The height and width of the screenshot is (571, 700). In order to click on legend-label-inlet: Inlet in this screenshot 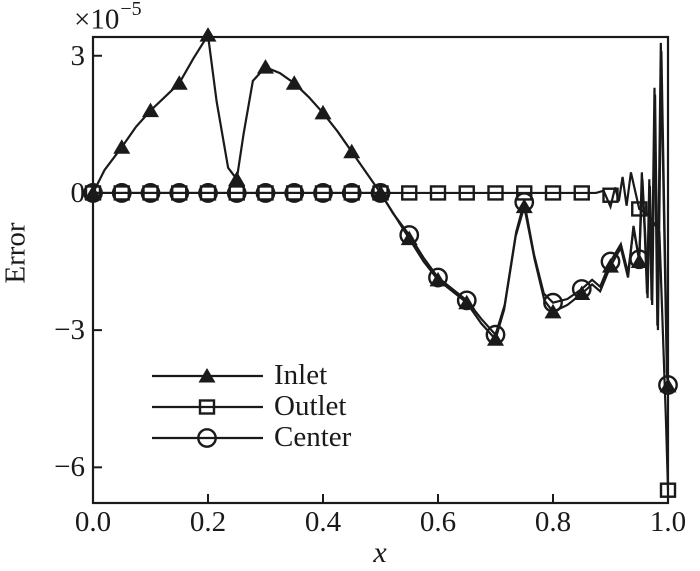, I will do `click(301, 375)`.